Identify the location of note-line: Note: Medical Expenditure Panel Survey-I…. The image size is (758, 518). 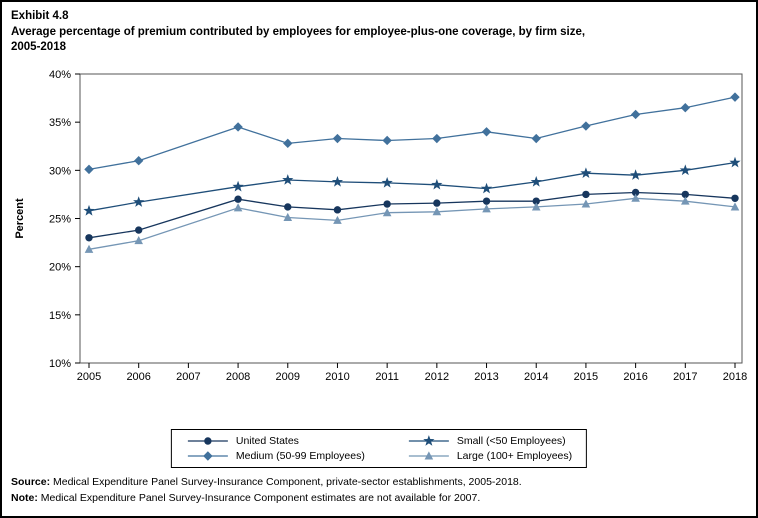
(266, 498).